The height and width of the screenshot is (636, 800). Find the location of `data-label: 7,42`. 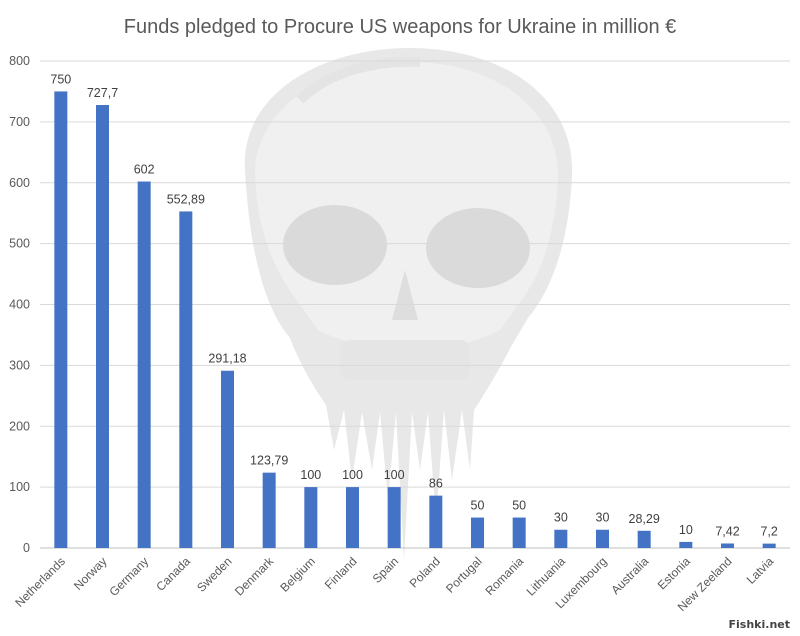

data-label: 7,42 is located at coordinates (727, 531).